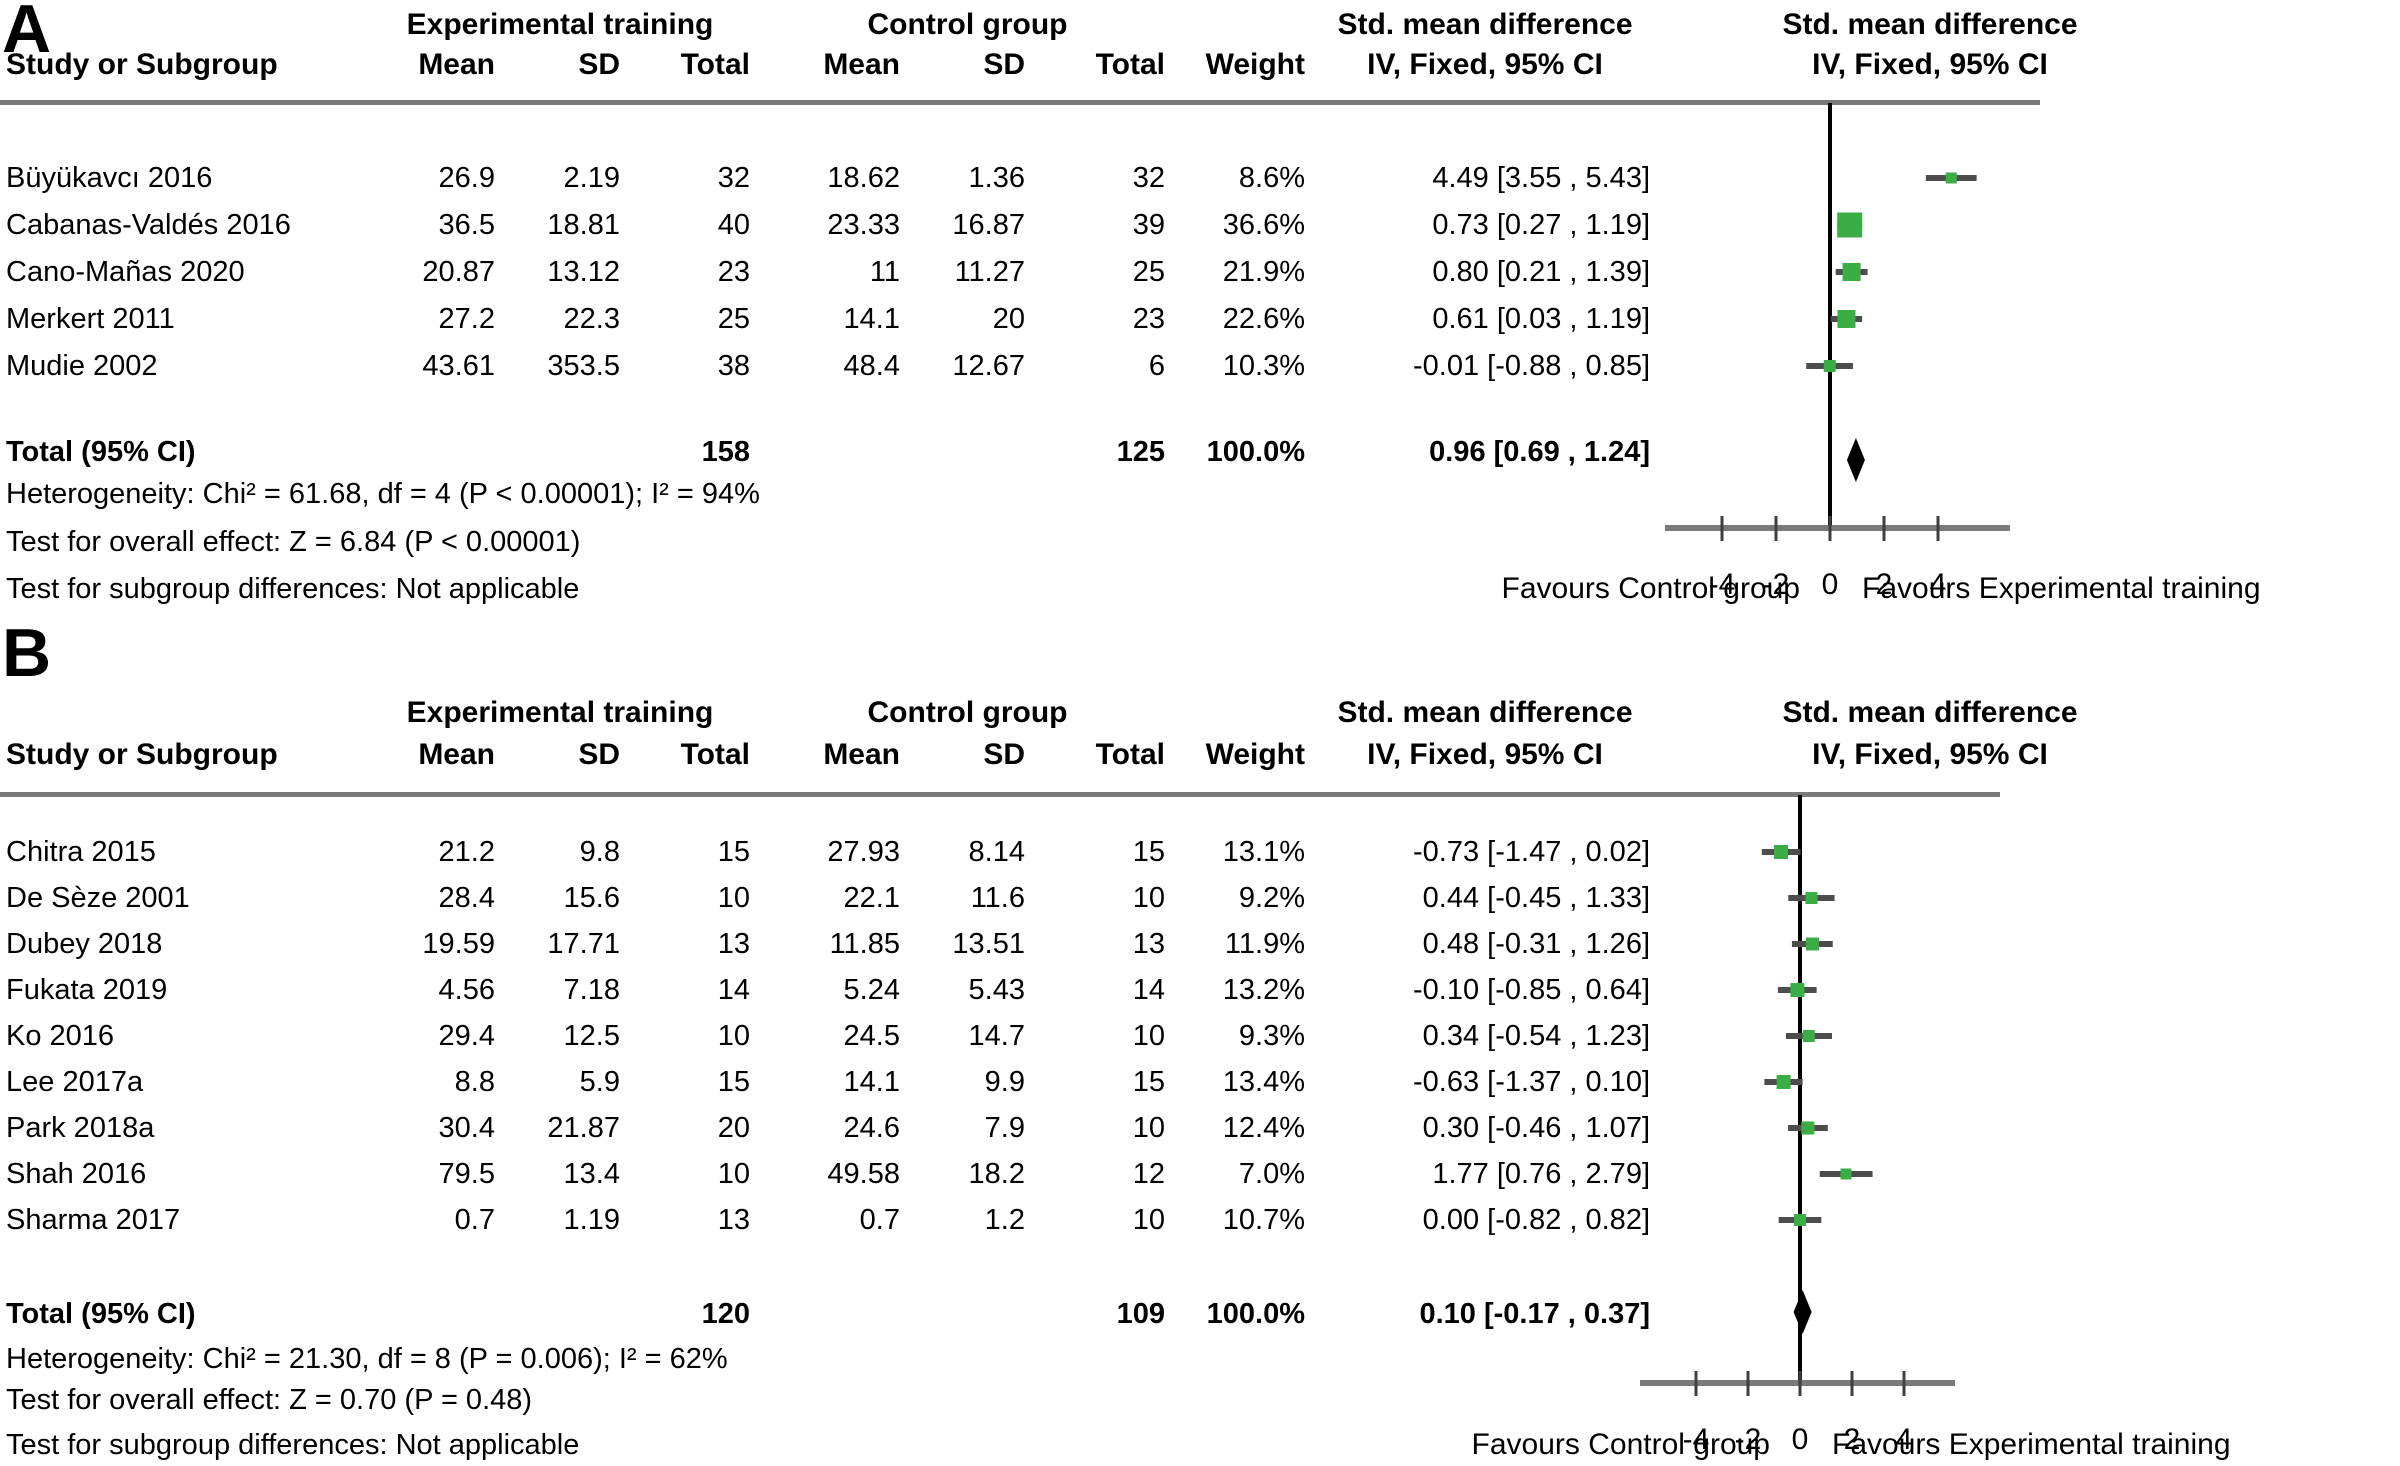 This screenshot has height=1466, width=2400. Describe the element at coordinates (1148, 225) in the screenshot. I see `study-cell-n_ctl: 39` at that location.